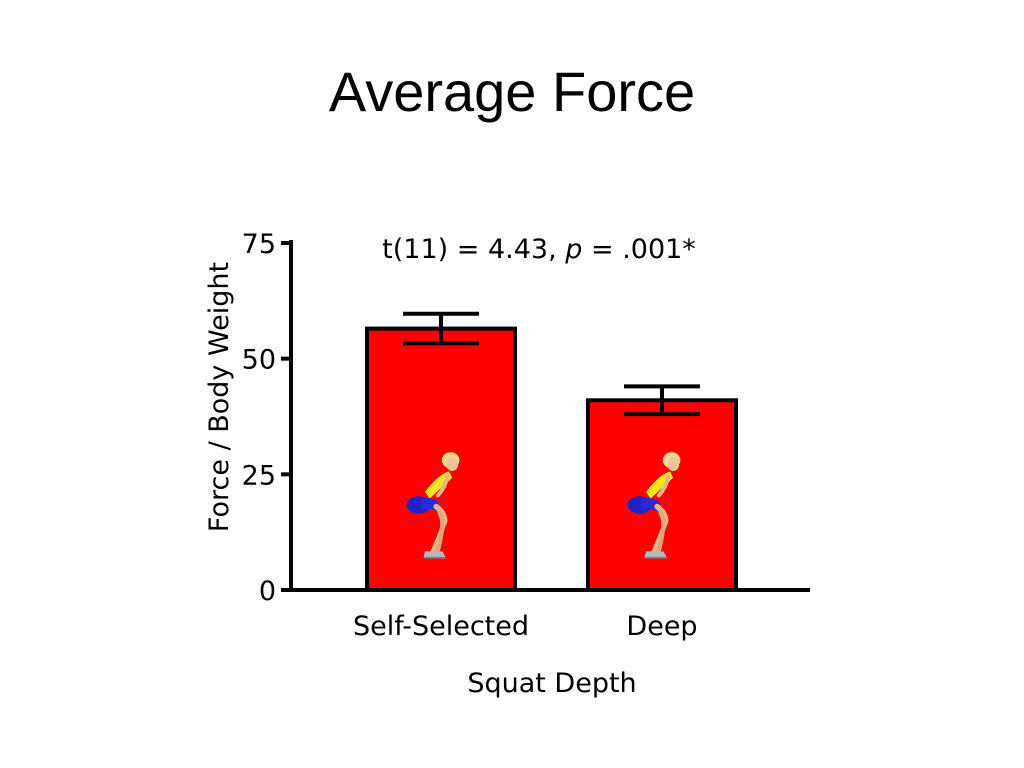  Describe the element at coordinates (441, 626) in the screenshot. I see `x-tick-label: Self-Selected` at that location.